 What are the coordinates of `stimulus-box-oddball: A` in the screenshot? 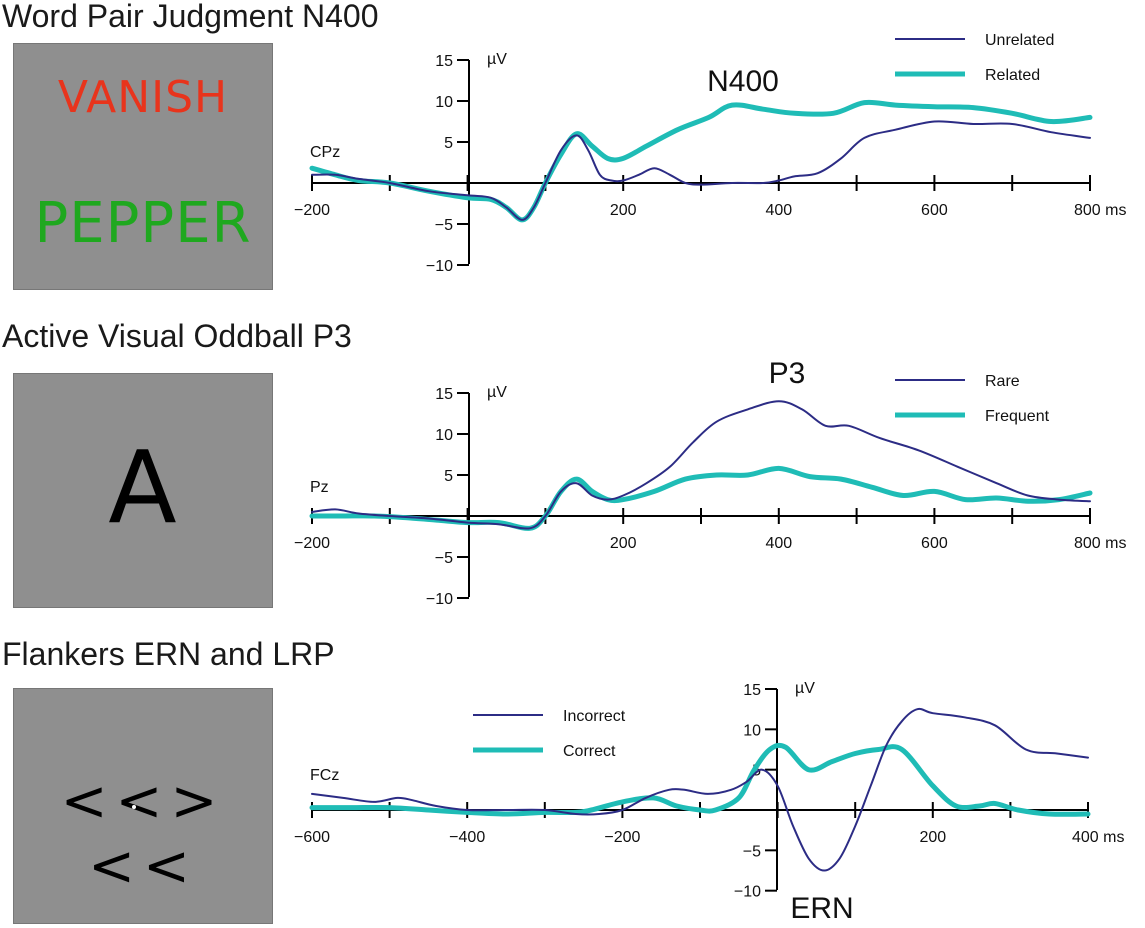 It's located at (143, 490).